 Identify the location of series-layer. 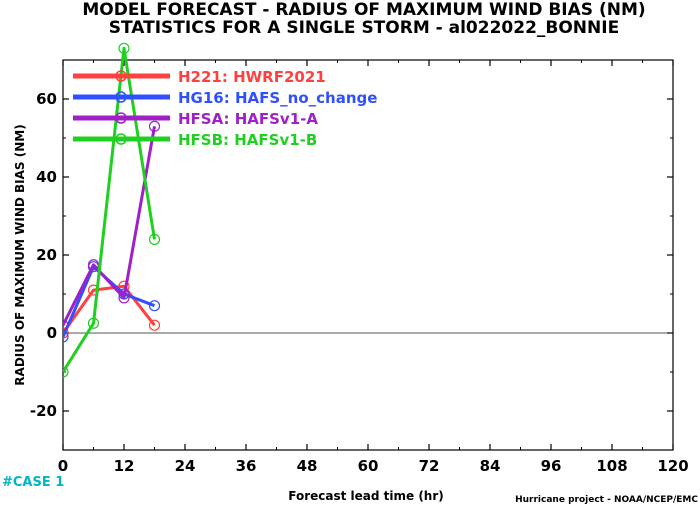
(112, 210).